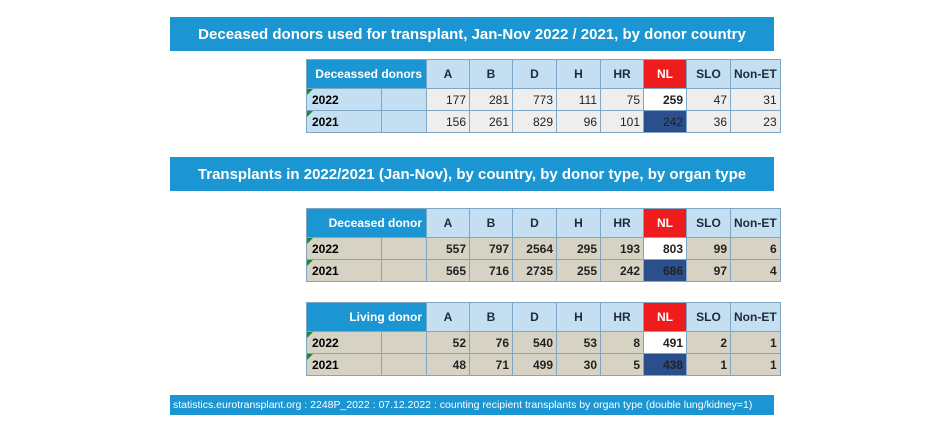  What do you see at coordinates (579, 122) in the screenshot?
I see `value-cell: 96` at bounding box center [579, 122].